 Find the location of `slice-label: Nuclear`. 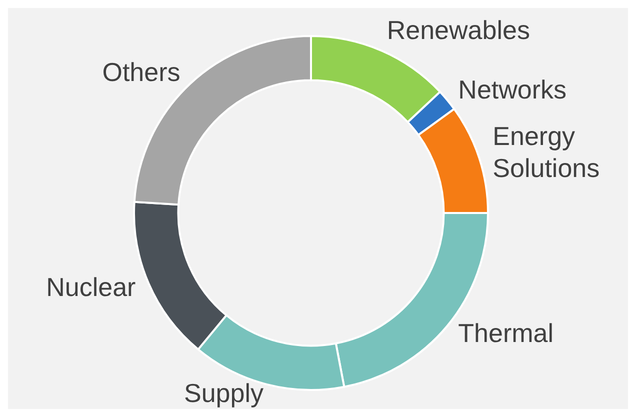

slice-label: Nuclear is located at coordinates (91, 287).